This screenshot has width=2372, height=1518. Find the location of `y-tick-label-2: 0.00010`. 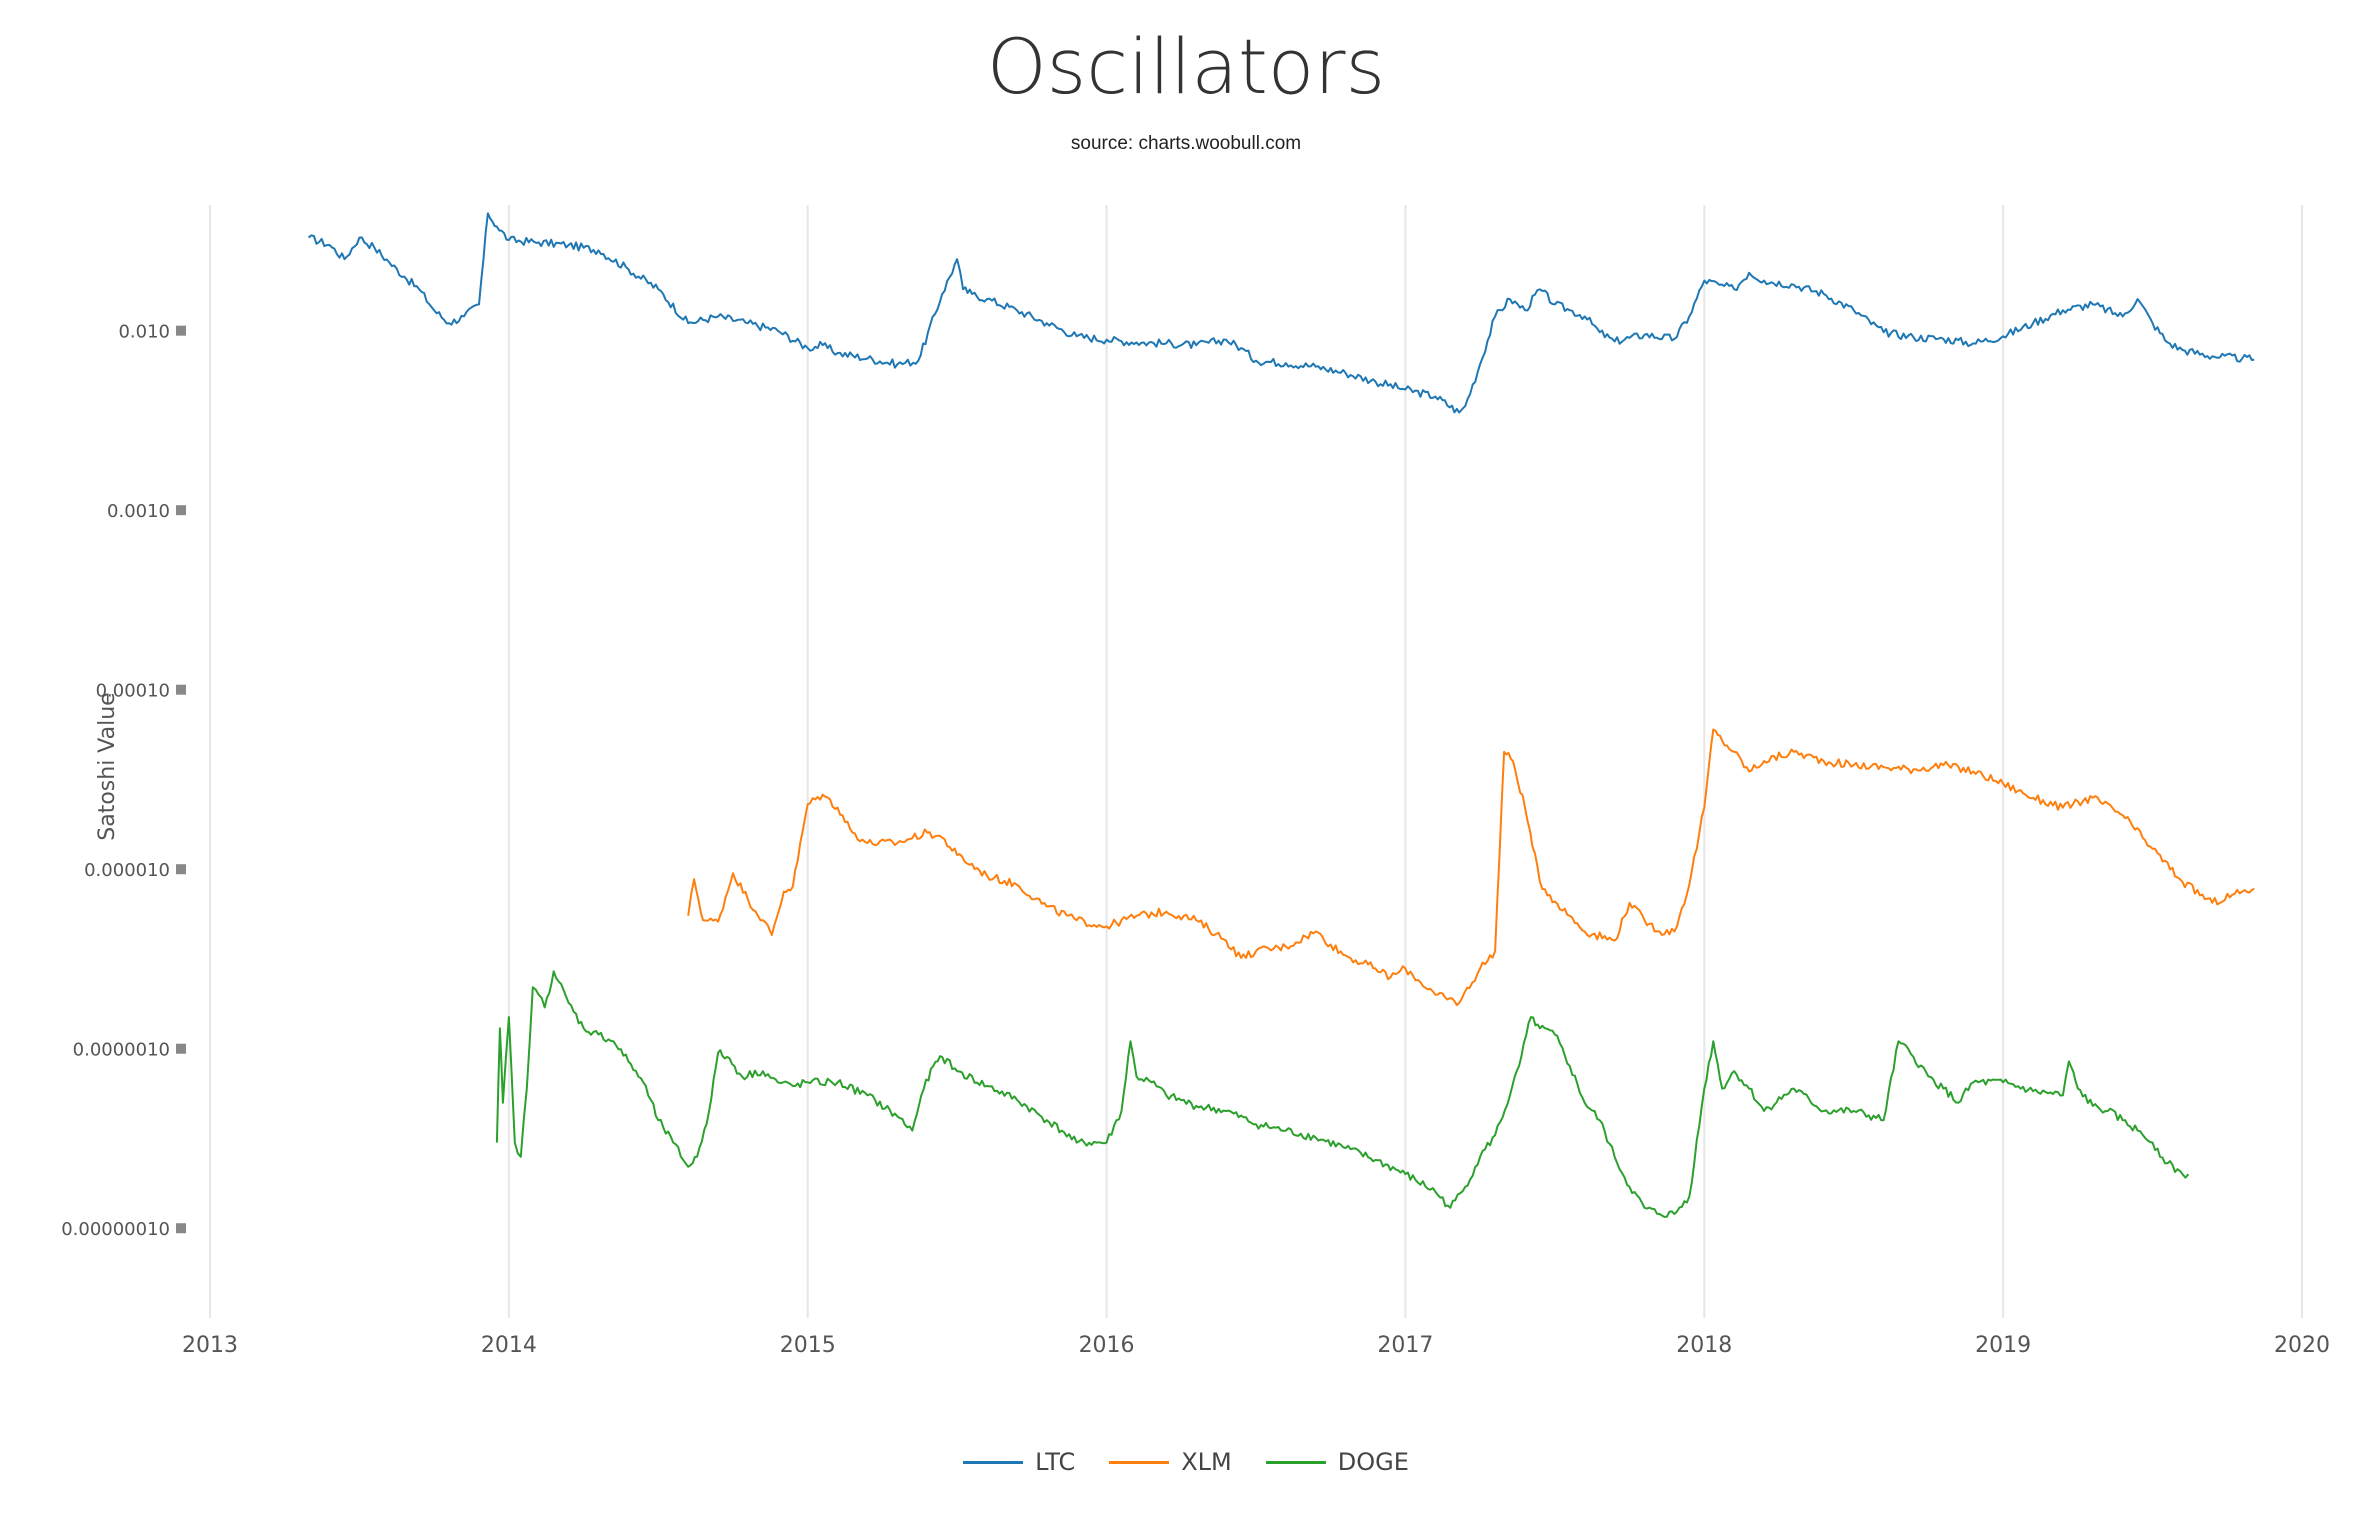

y-tick-label-2: 0.00010 is located at coordinates (133, 691).